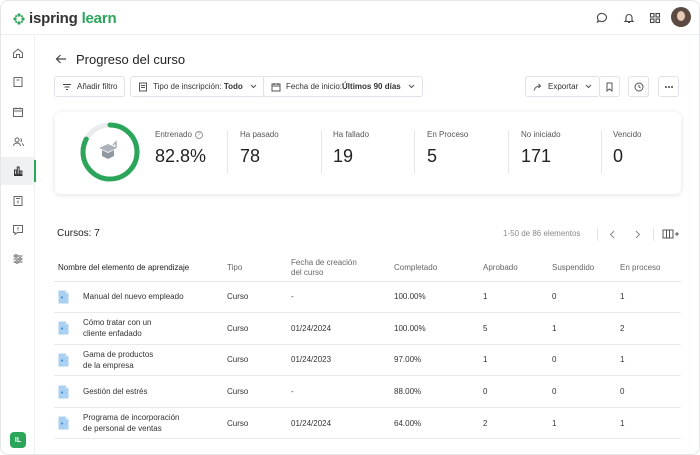 Image resolution: width=700 pixels, height=455 pixels. I want to click on book-icon, so click(18, 82).